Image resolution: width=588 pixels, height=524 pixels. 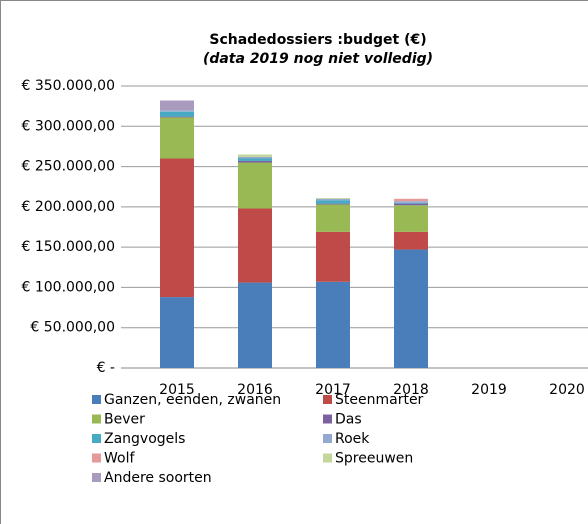 I want to click on chart-title: Schadedossiers :budget (€), so click(x=317, y=40).